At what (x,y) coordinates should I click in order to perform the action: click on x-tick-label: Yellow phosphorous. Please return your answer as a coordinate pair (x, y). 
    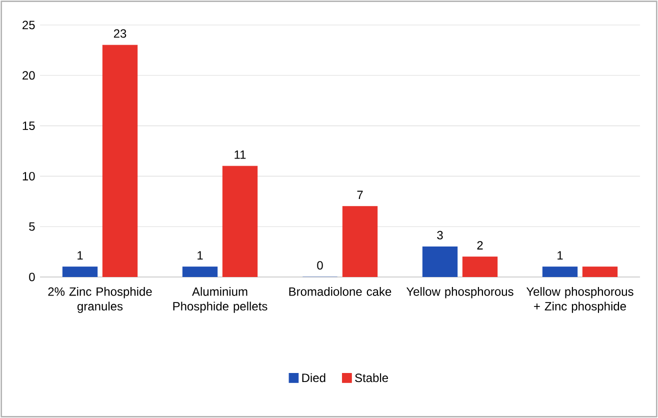
    Looking at the image, I should click on (460, 292).